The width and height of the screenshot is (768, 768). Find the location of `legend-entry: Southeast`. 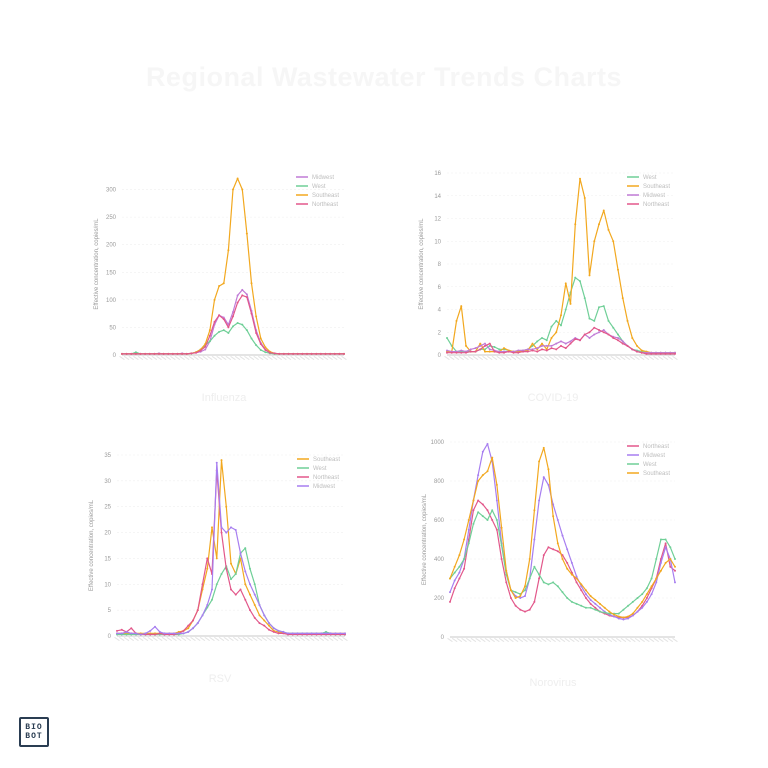

legend-entry: Southeast is located at coordinates (656, 187).